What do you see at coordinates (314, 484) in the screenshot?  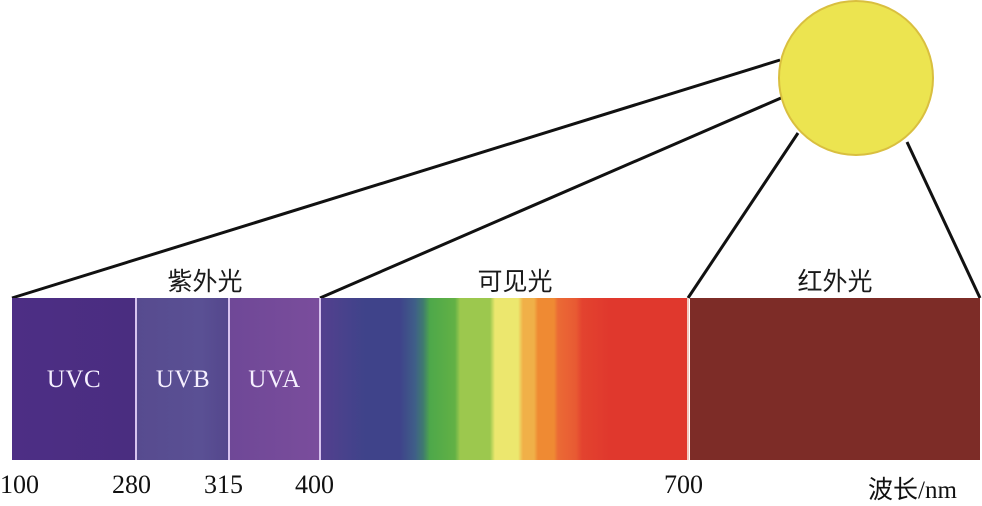 I see `tick-400: 400` at bounding box center [314, 484].